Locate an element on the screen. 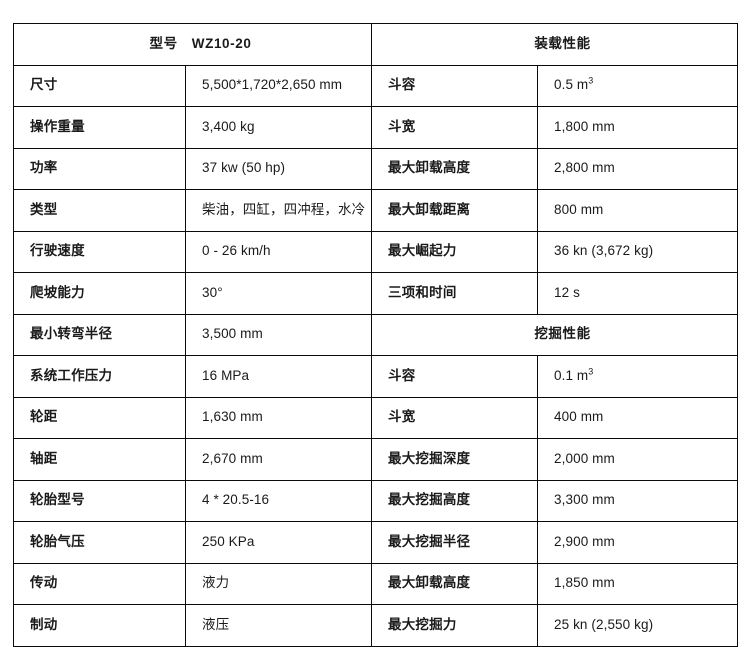  row-value-right-text: 25 kn (2,550 kg) is located at coordinates (604, 624).